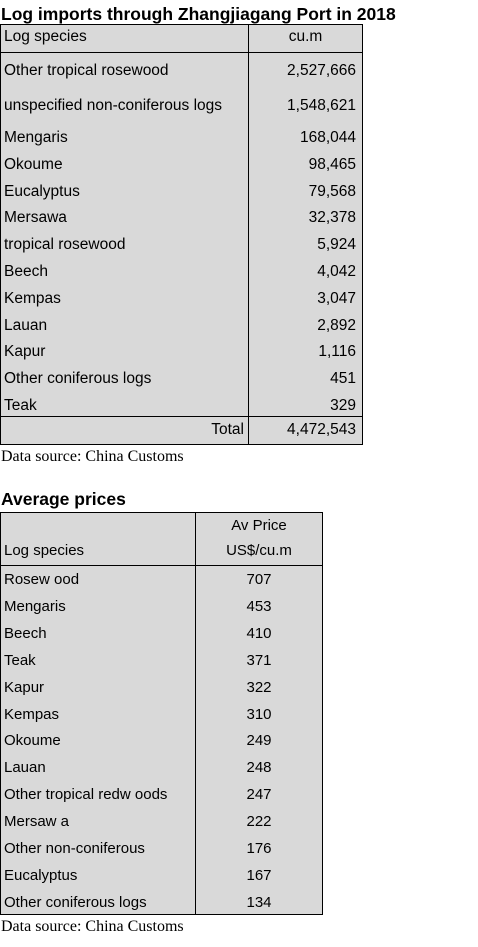  I want to click on table-row: Okoume 98,465, so click(181, 164).